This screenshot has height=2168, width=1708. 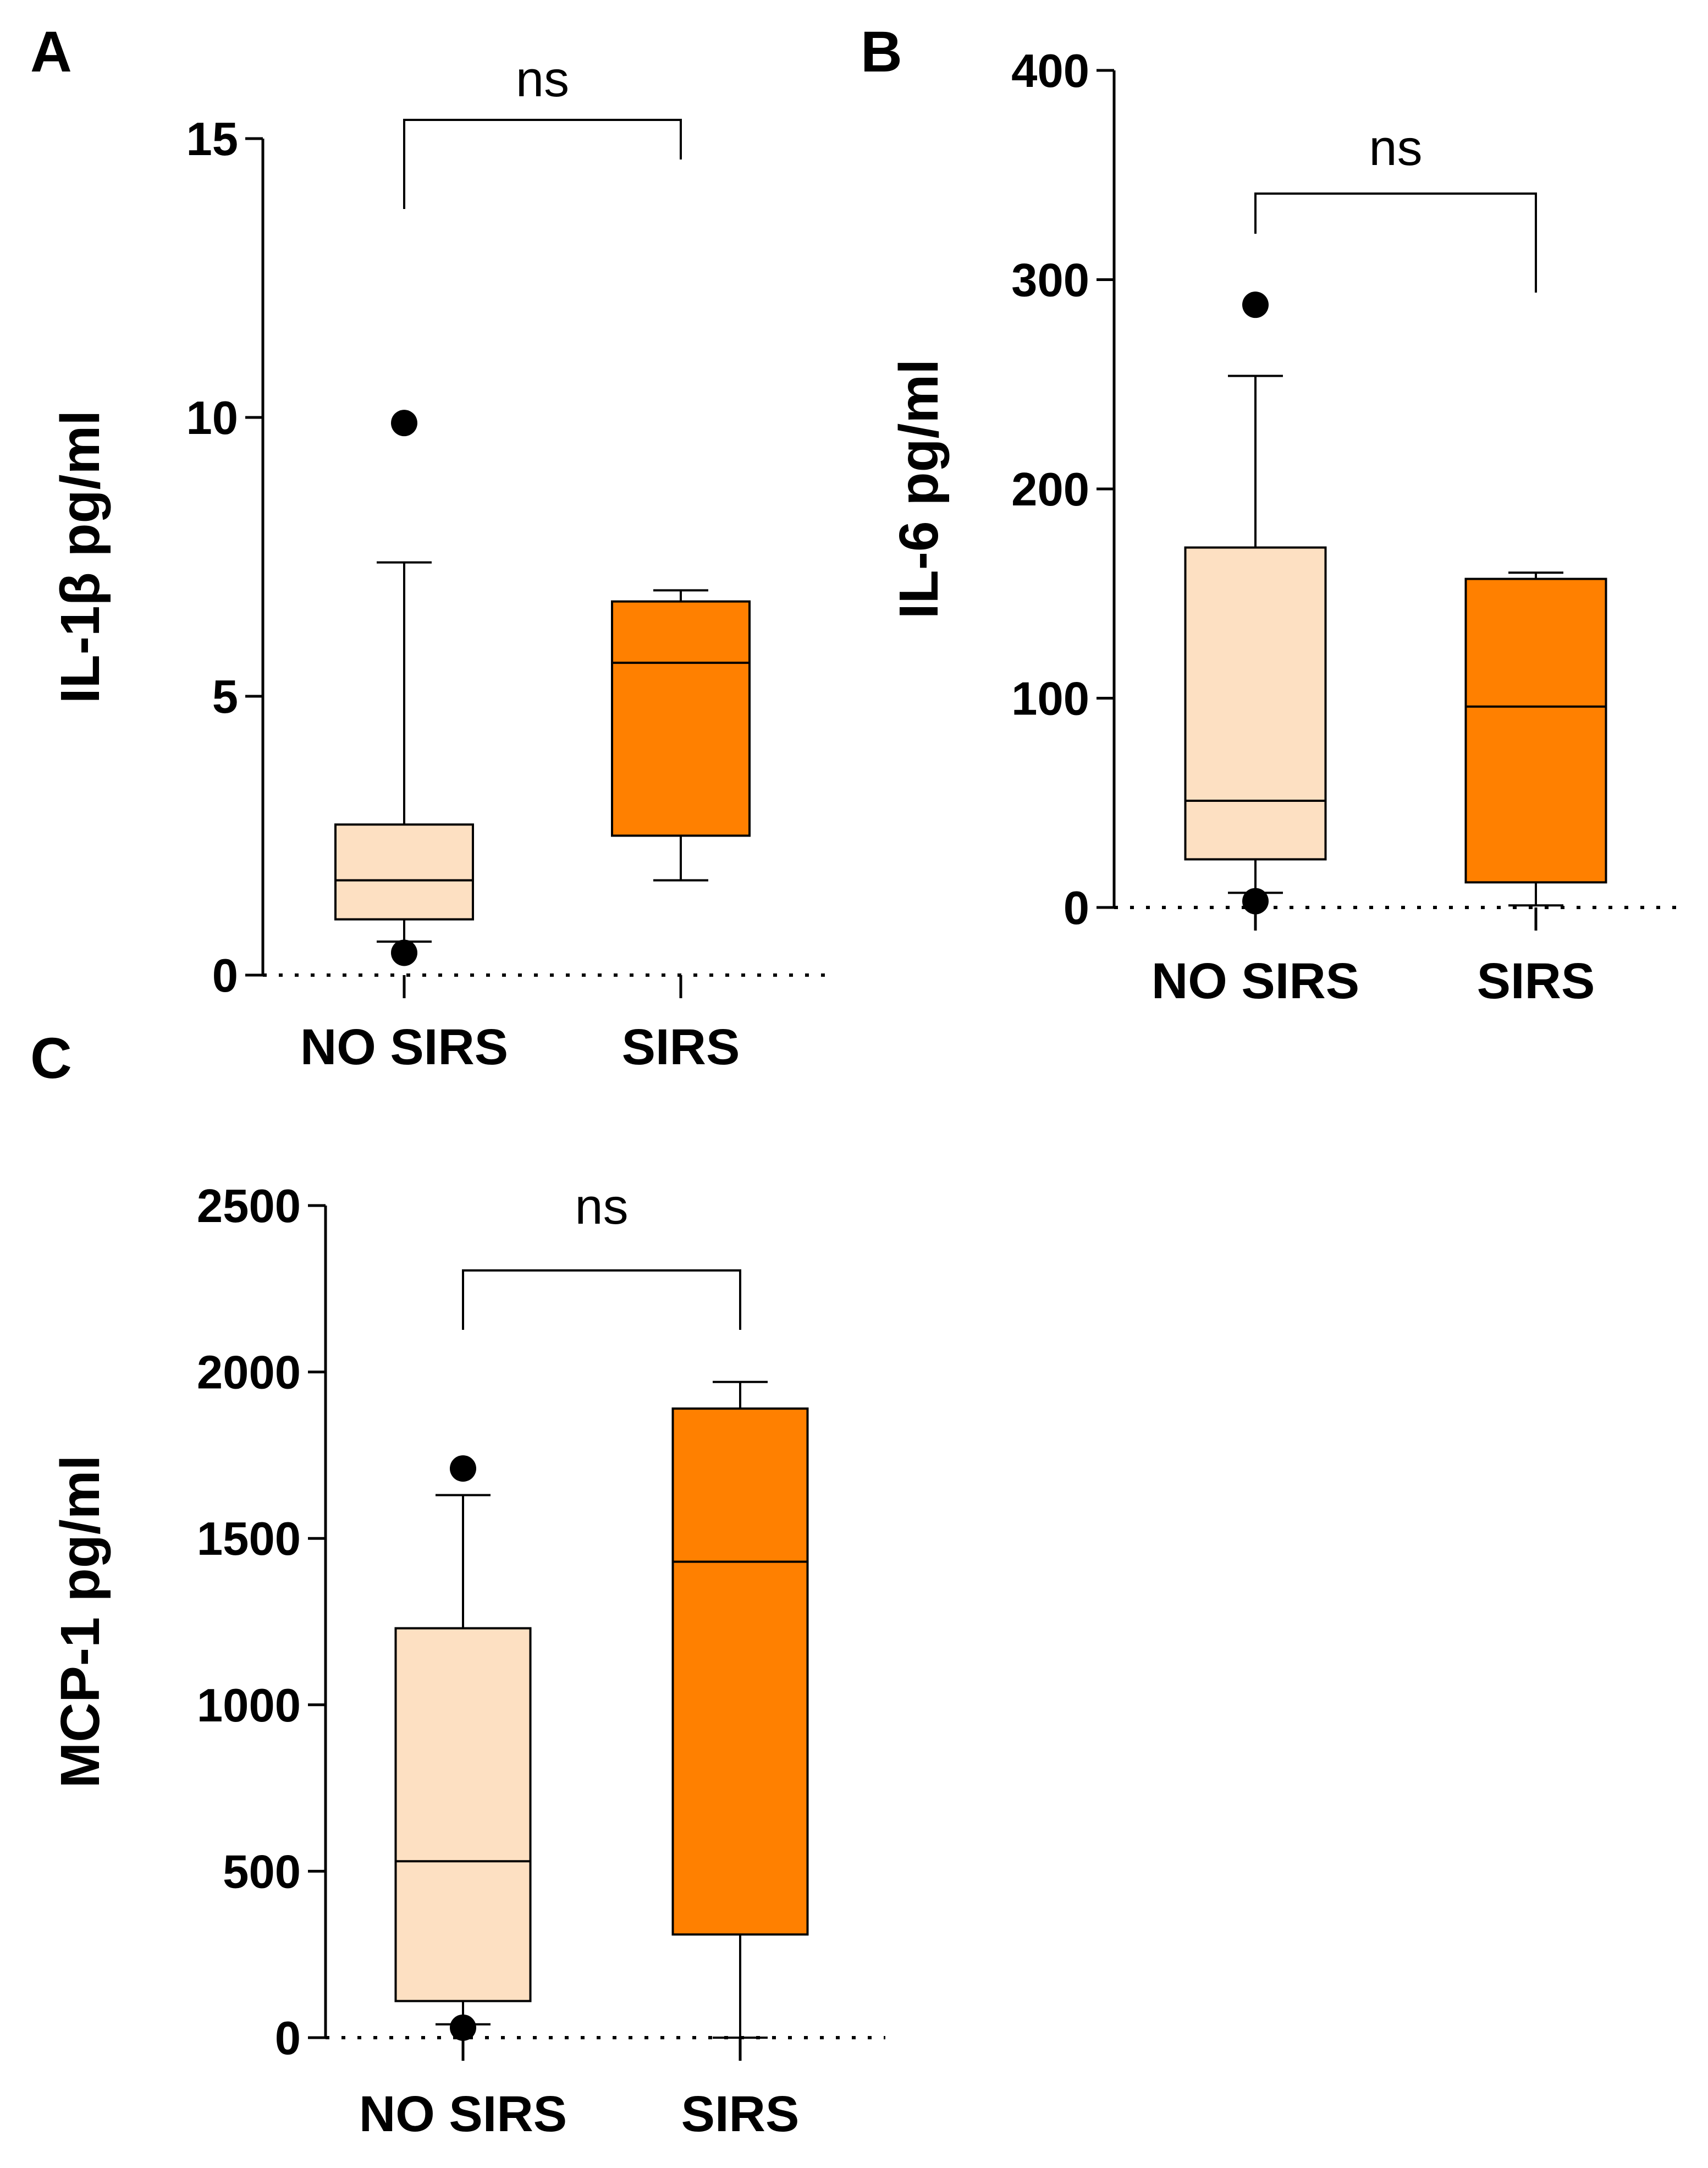 What do you see at coordinates (249, 1539) in the screenshot?
I see `y-tick-label: 1500` at bounding box center [249, 1539].